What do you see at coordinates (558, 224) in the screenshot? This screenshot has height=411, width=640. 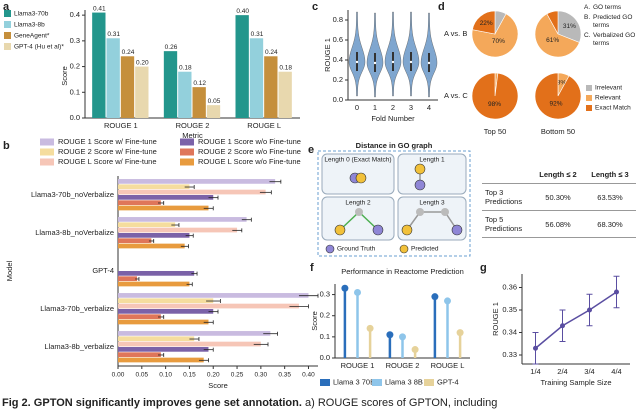 I see `cell: 56.08%` at bounding box center [558, 224].